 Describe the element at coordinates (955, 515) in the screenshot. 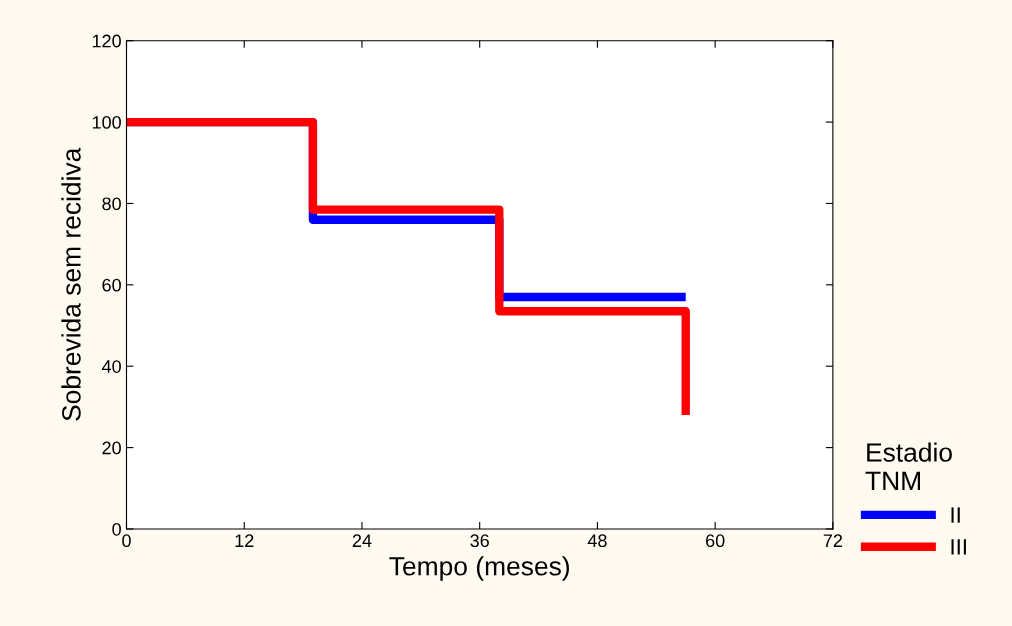

I see `legend-label: II` at that location.